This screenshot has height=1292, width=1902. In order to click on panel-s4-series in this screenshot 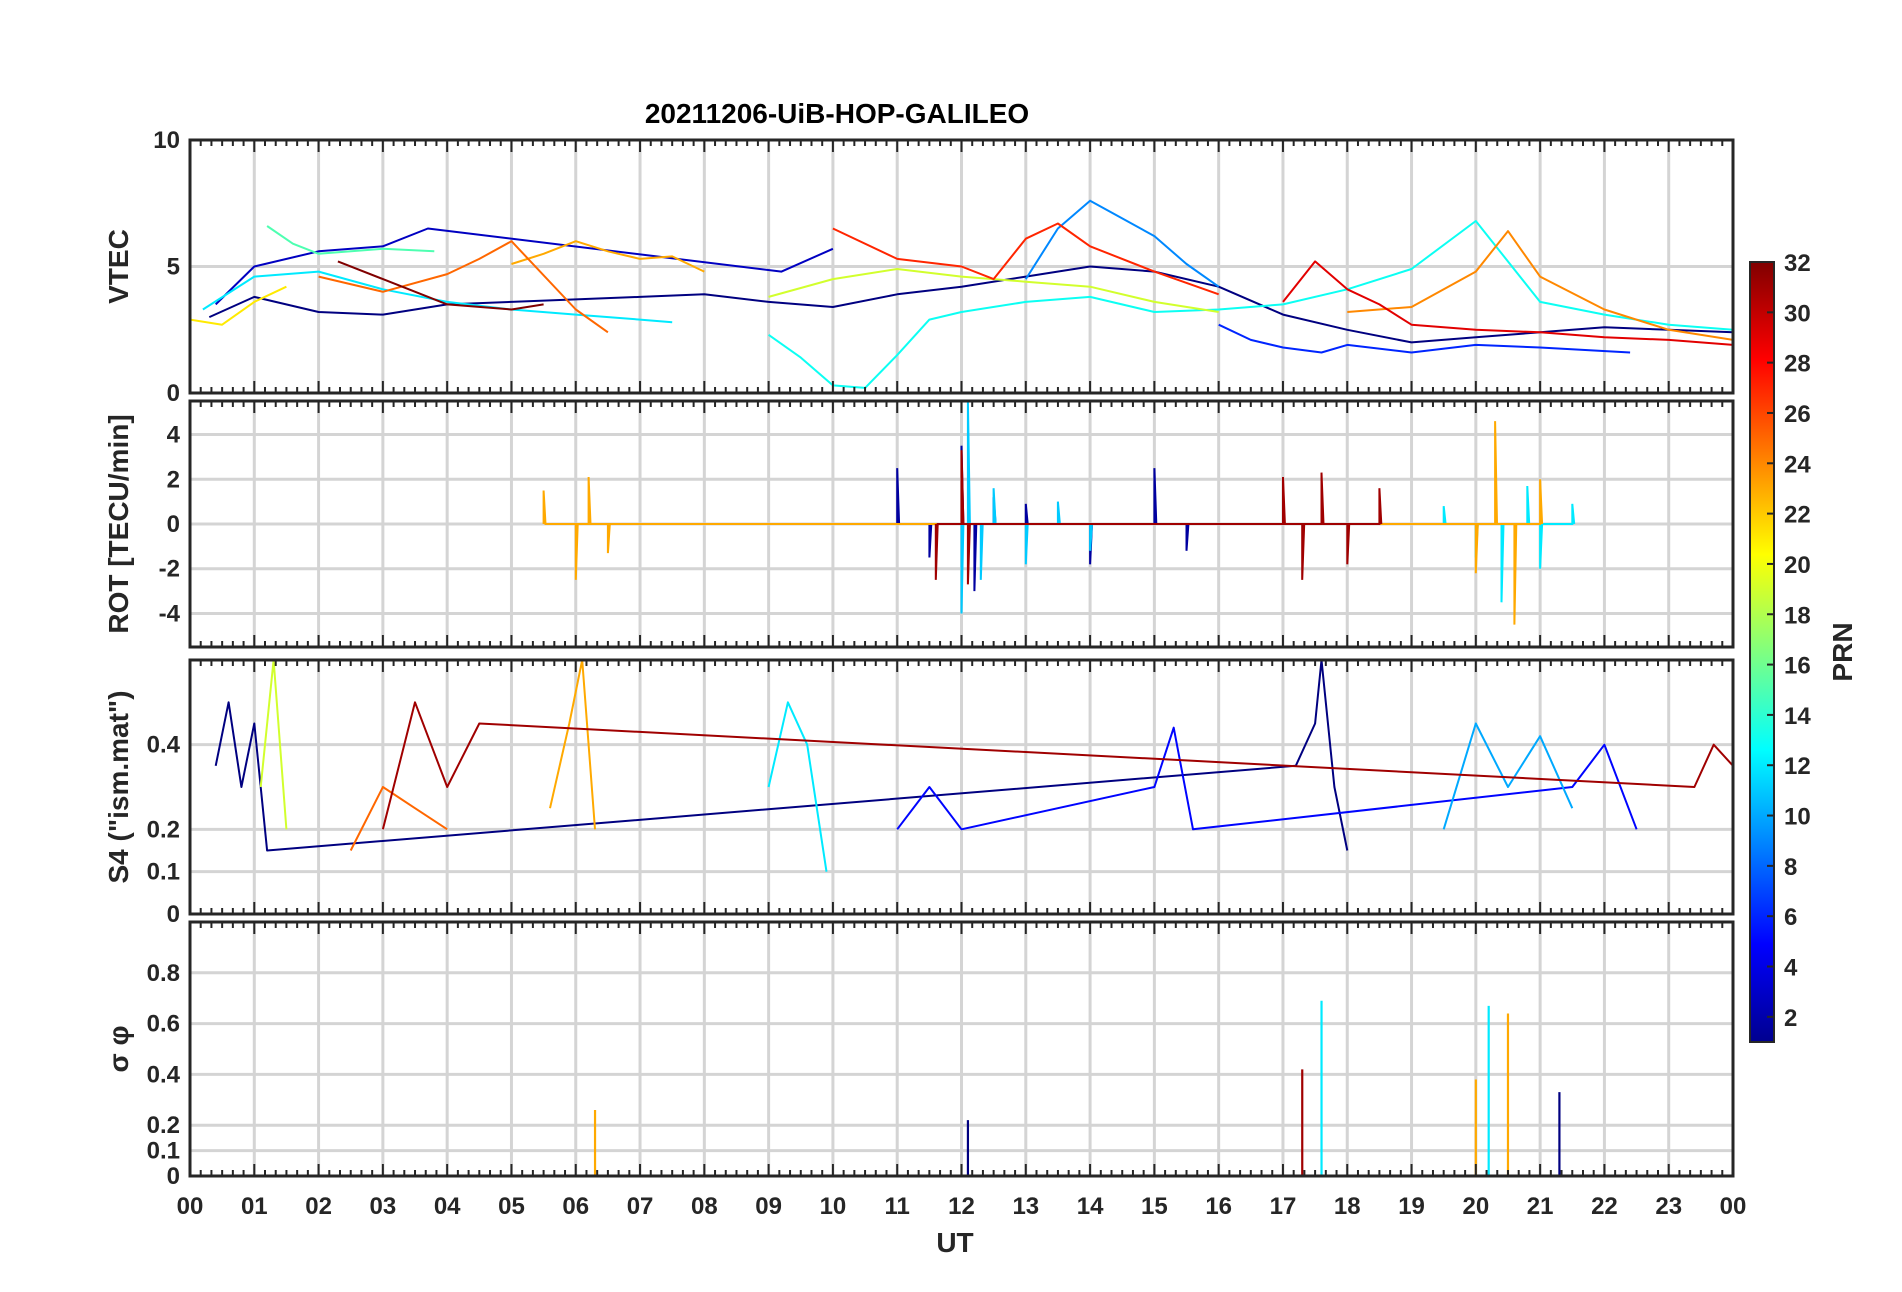, I will do `click(973, 766)`.